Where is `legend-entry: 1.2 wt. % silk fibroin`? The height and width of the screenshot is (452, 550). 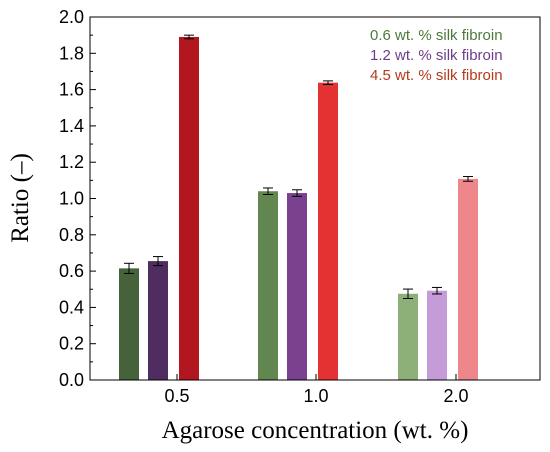
legend-entry: 1.2 wt. % silk fibroin is located at coordinates (436, 55).